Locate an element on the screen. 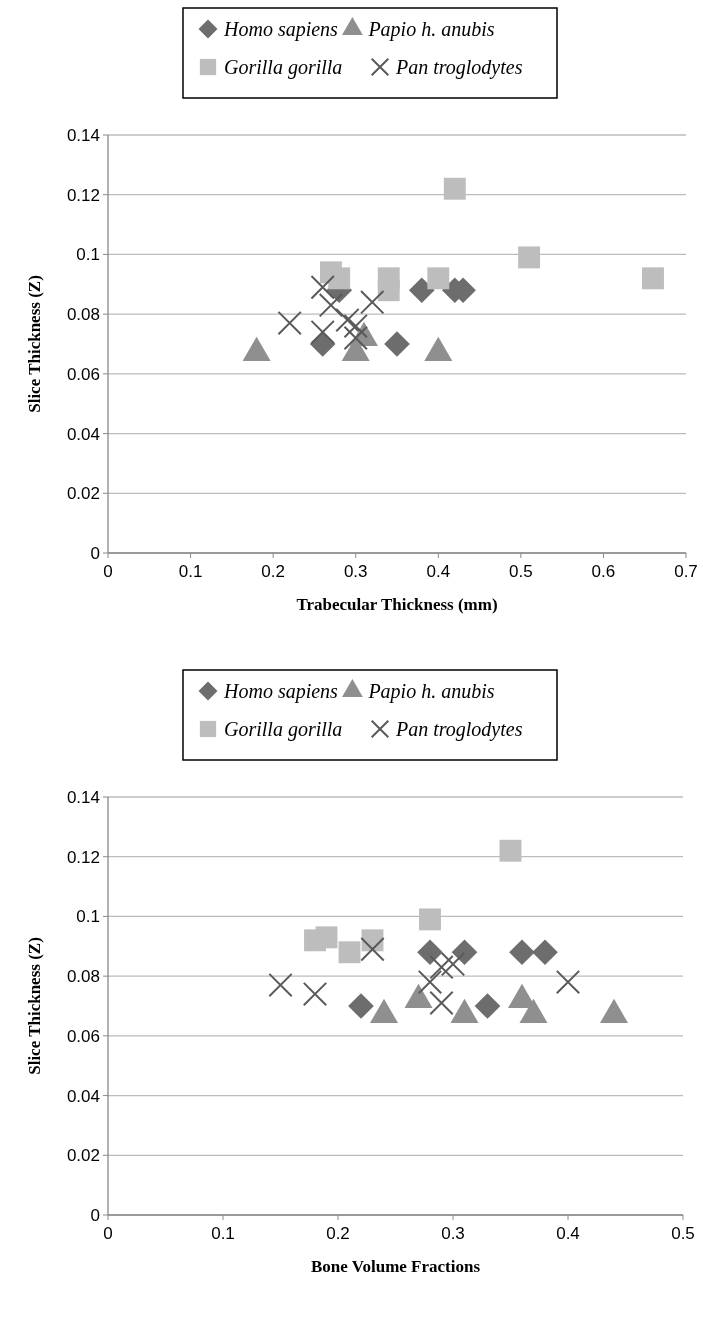  x-tick-label: 0.6 is located at coordinates (603, 571).